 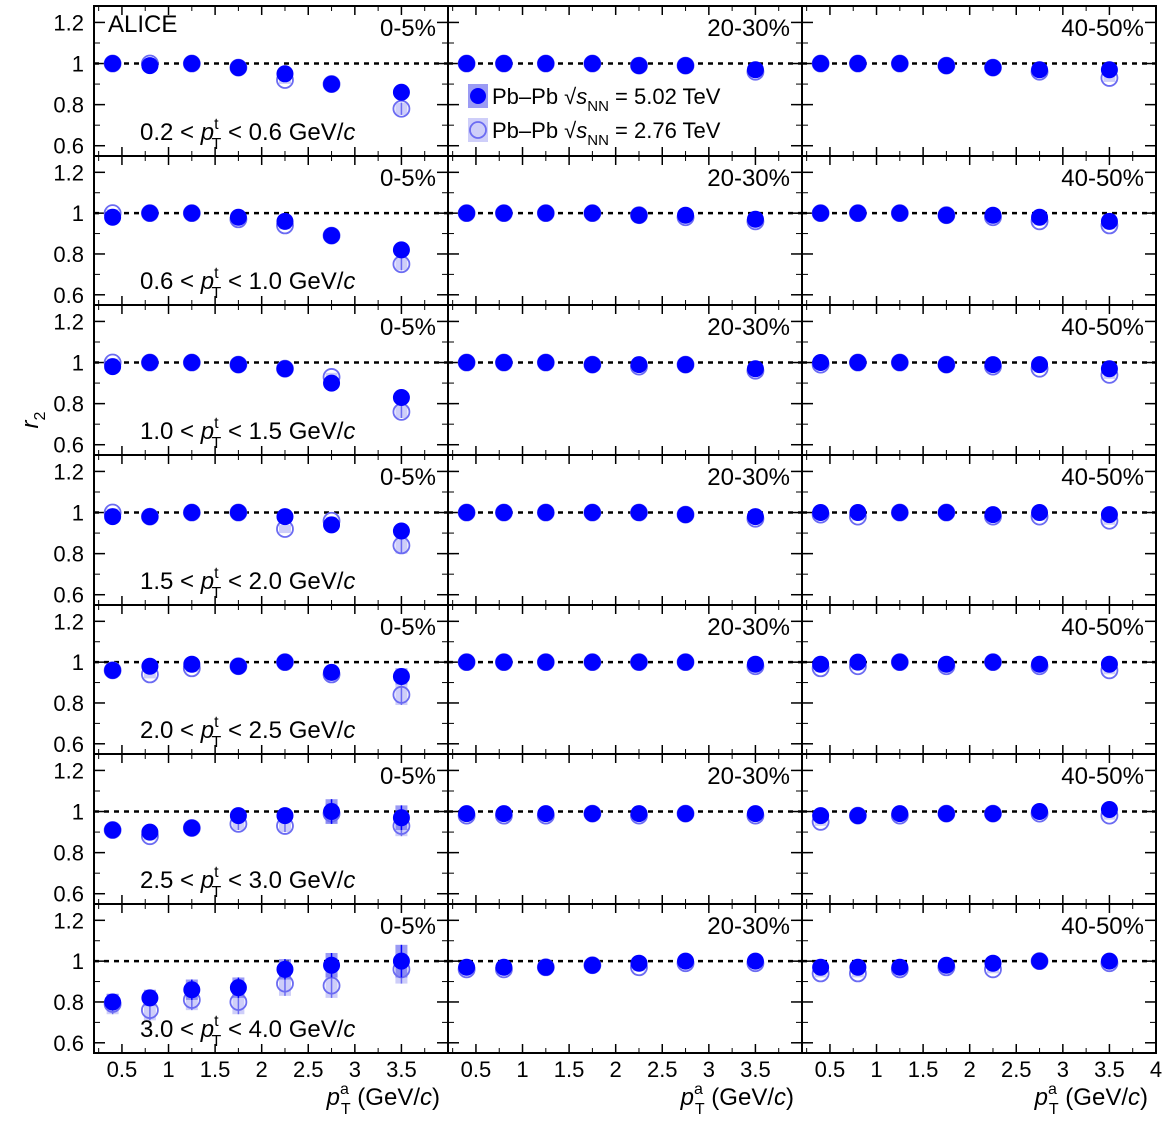 What do you see at coordinates (271, 380) in the screenshot?
I see `panel-r2-c0: 0-5% 1.0 < pt T < 1.5 GeV/c` at bounding box center [271, 380].